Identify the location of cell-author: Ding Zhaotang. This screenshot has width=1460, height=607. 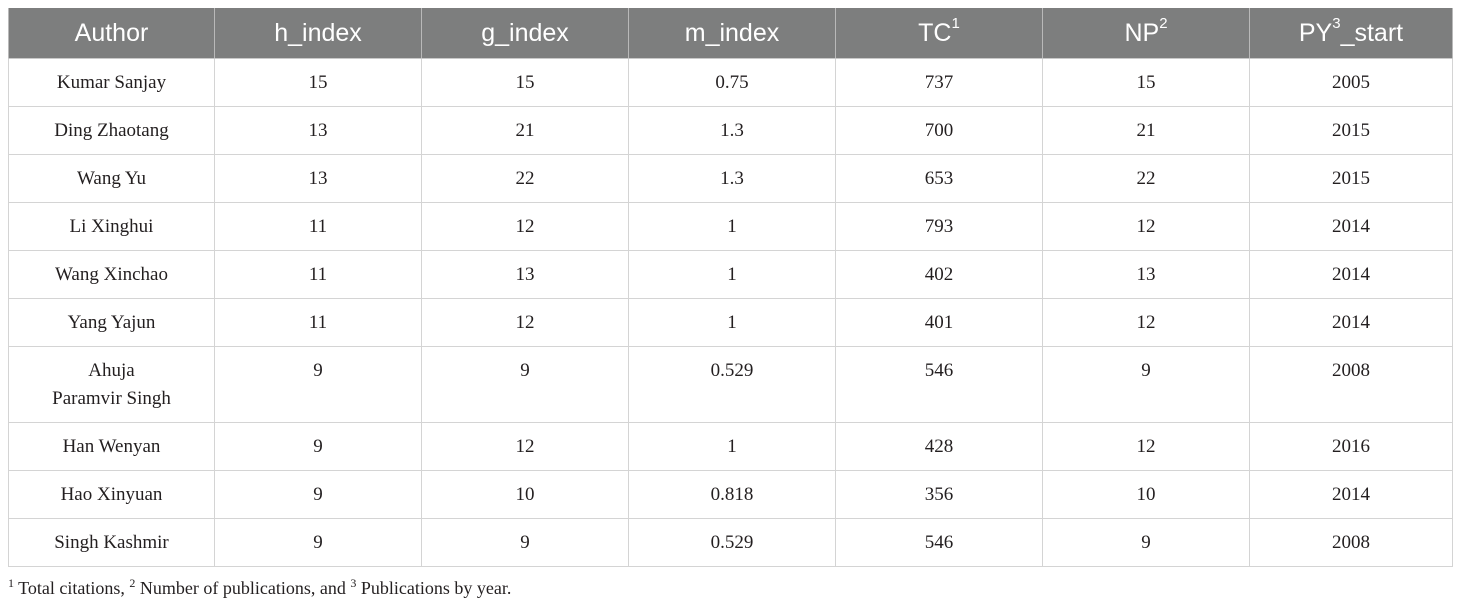
(111, 130).